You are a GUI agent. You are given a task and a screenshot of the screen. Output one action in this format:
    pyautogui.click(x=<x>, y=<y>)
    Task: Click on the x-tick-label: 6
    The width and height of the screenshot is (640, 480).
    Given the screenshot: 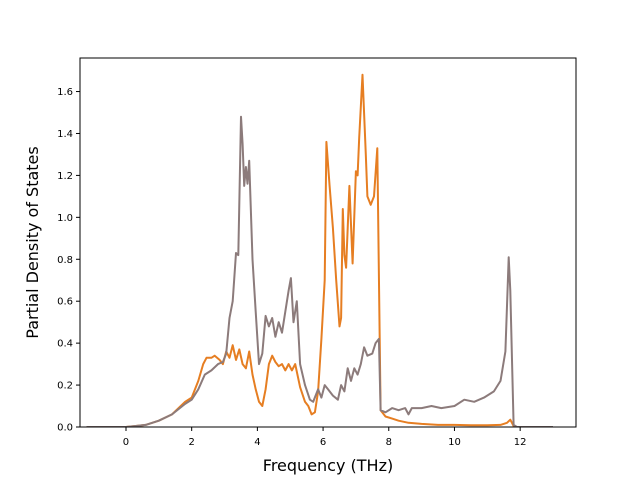 What is the action you would take?
    pyautogui.click(x=323, y=442)
    